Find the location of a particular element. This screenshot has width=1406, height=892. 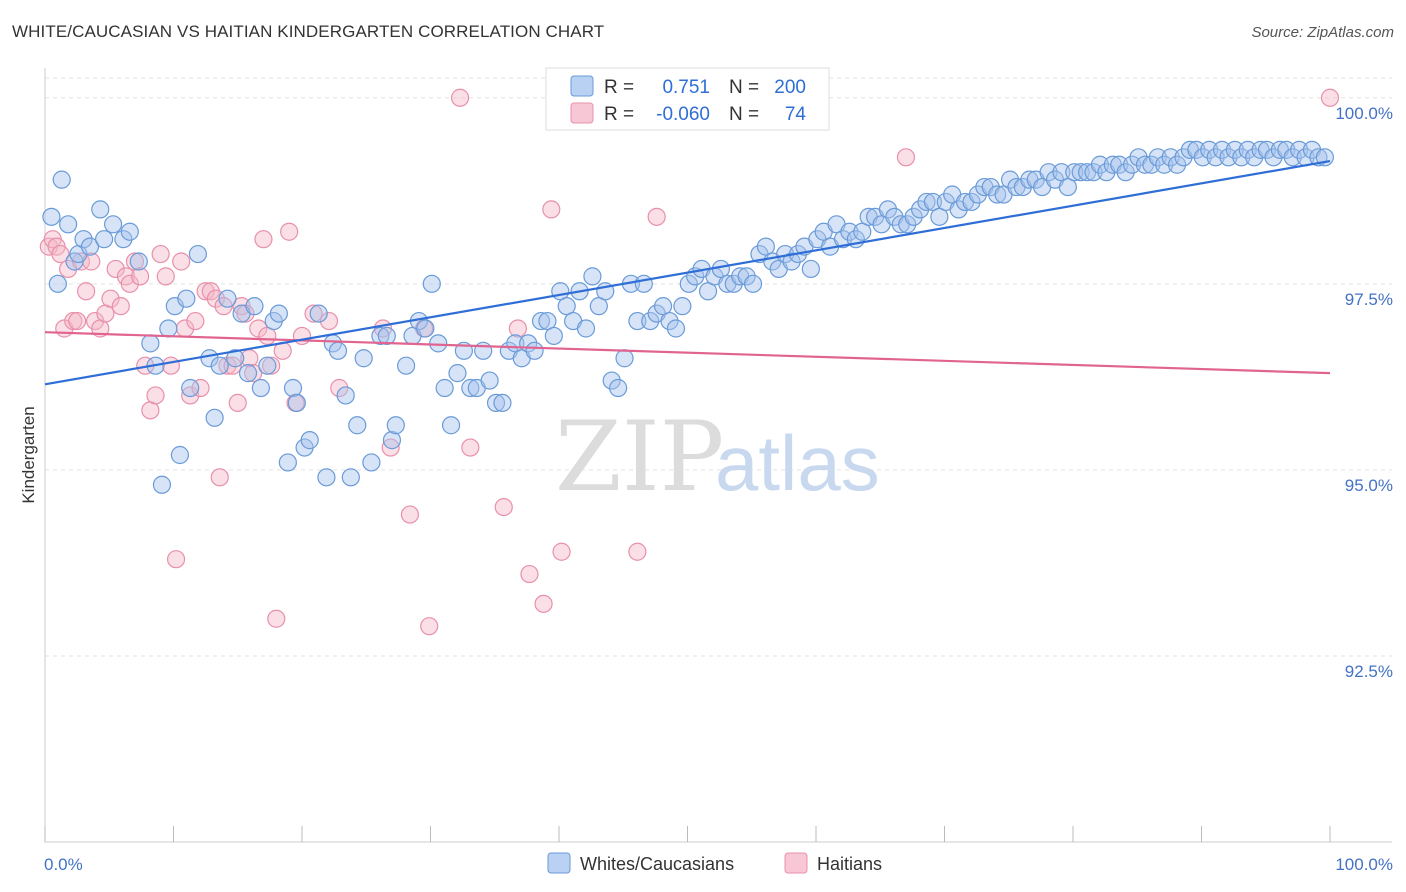

watermark: ZIP atlas is located at coordinates (717, 457).